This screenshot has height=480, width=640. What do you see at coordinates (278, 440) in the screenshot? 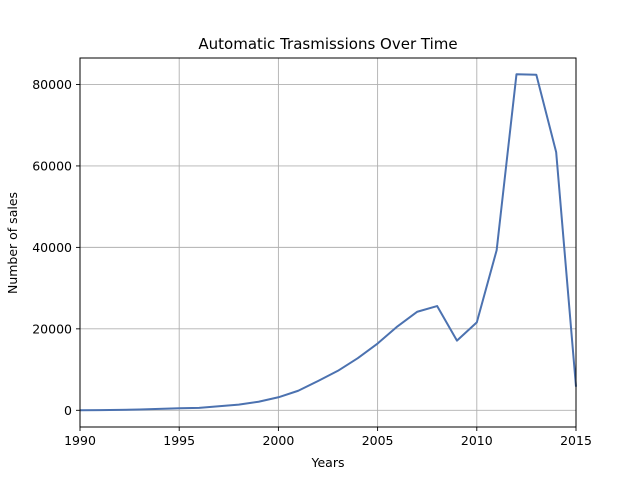
I see `x-tick-label: 2000` at bounding box center [278, 440].